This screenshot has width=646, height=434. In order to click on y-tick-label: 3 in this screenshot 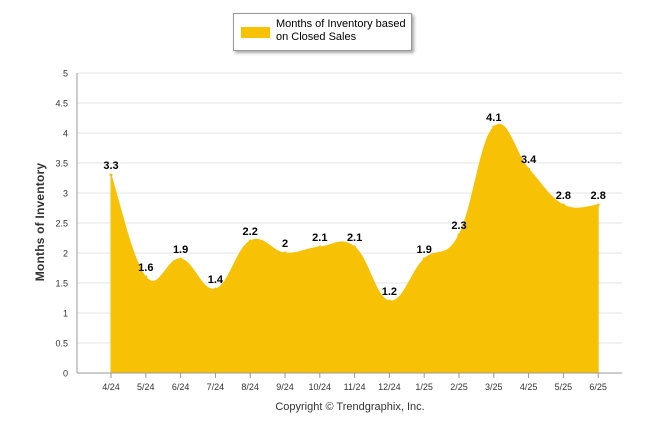, I will do `click(65, 194)`.